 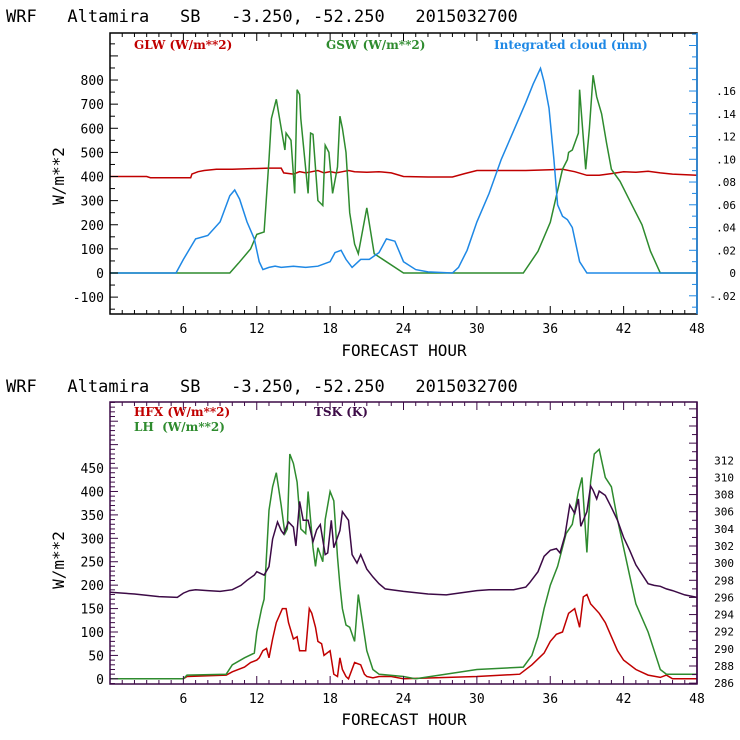 What do you see at coordinates (724, 495) in the screenshot?
I see `y2-tick-label: 308` at bounding box center [724, 495].